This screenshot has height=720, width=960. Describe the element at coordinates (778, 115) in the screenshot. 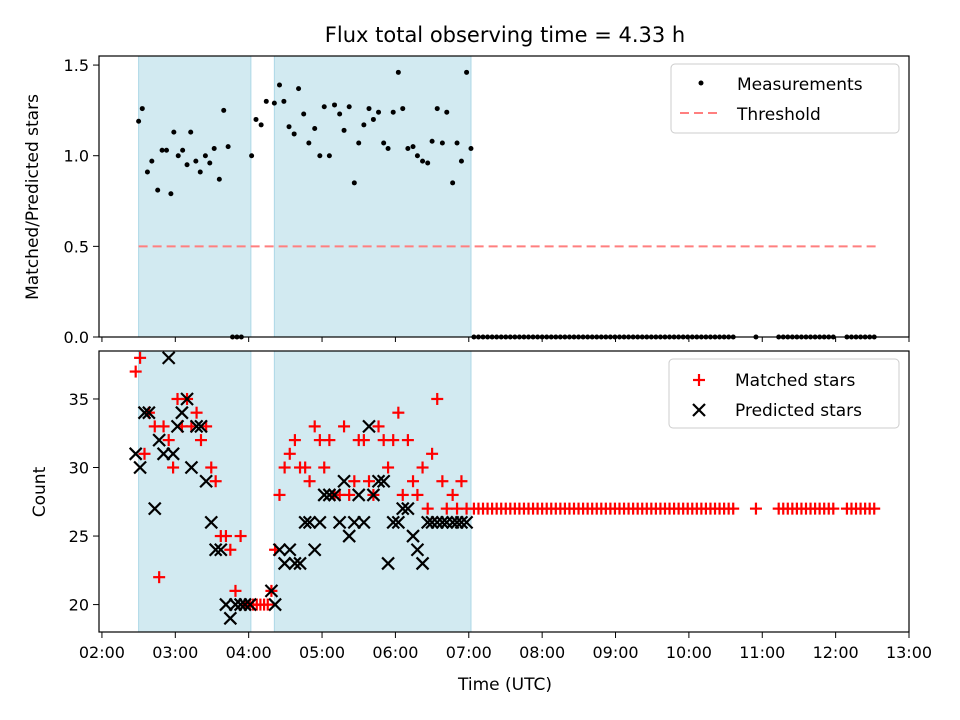

I see `threshold-legend-label: Threshold` at that location.